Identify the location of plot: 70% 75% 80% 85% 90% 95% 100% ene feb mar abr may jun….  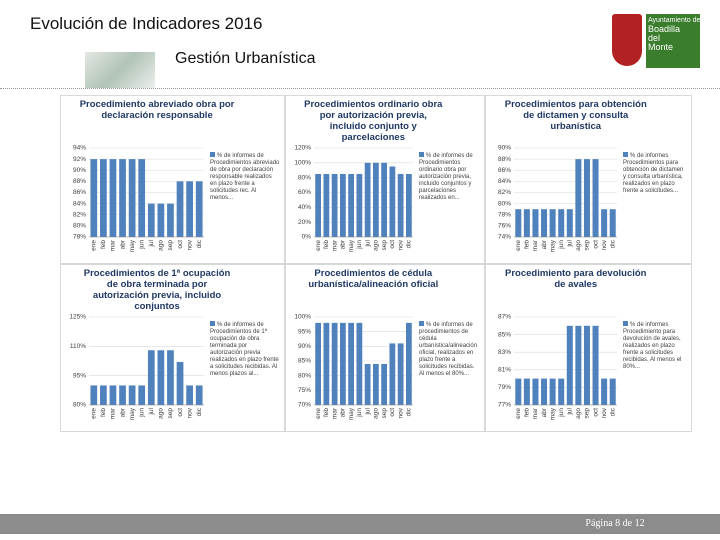
(353, 367).